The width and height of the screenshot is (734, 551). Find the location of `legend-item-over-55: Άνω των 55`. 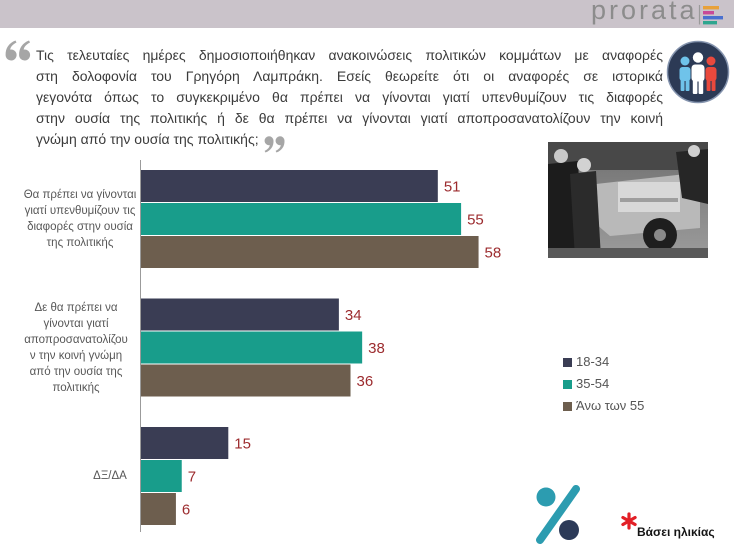

legend-item-over-55: Άνω των 55 is located at coordinates (603, 406).